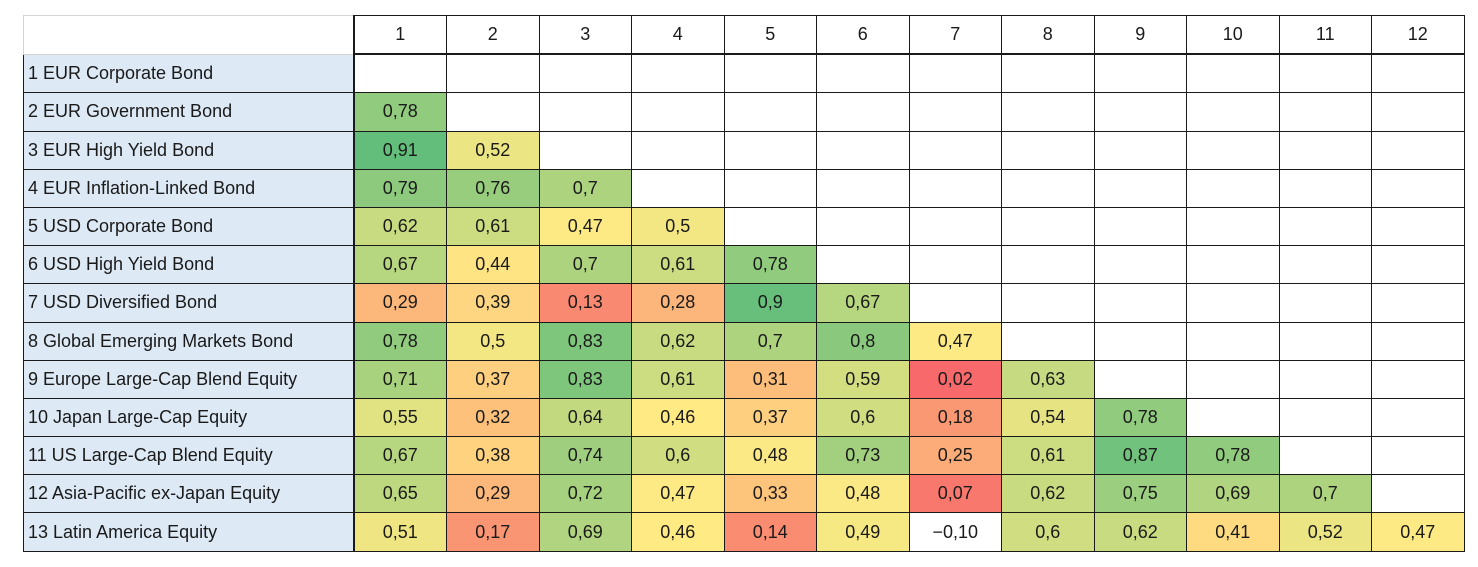 Image resolution: width=1478 pixels, height=567 pixels. I want to click on heatmap-cell: 0,91, so click(400, 150).